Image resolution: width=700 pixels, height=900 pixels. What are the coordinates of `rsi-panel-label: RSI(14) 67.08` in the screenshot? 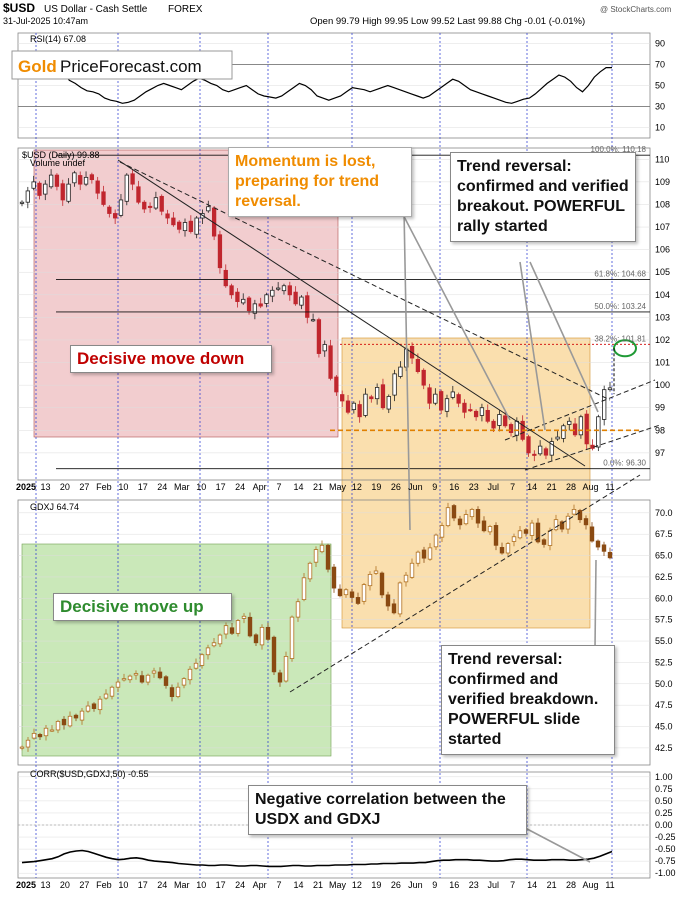 It's located at (58, 39).